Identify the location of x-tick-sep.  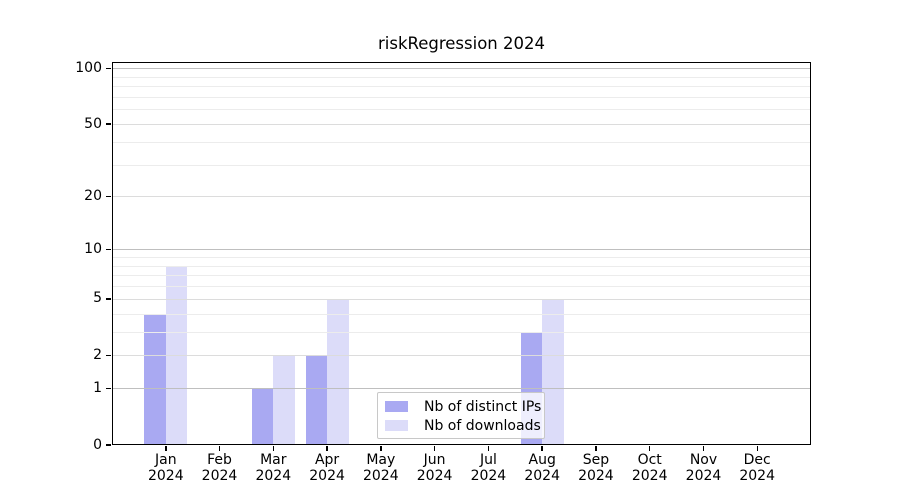
(596, 448).